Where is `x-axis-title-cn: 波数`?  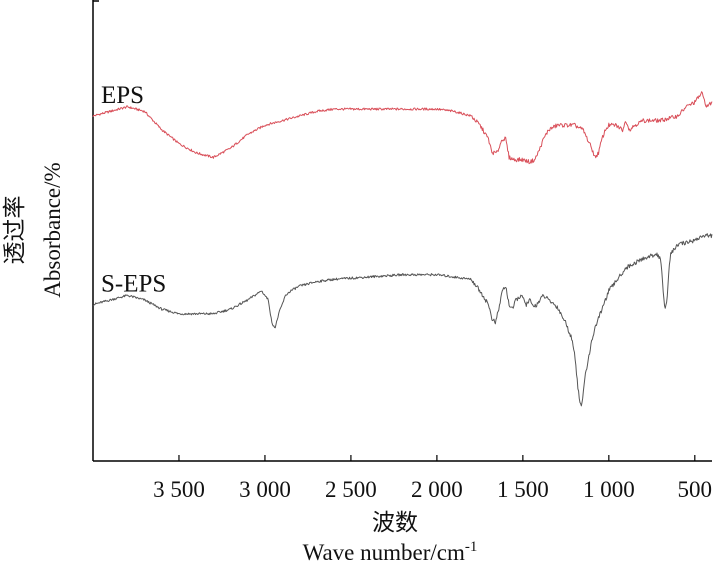
x-axis-title-cn: 波数 is located at coordinates (395, 523).